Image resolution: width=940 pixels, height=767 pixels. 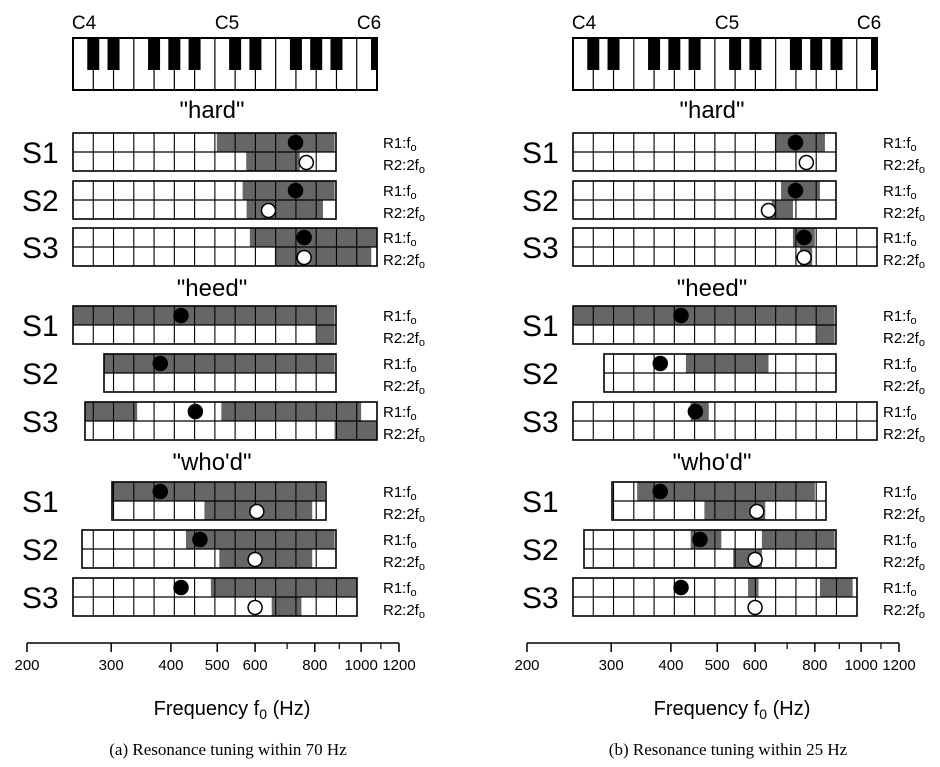 I want to click on singer-label: S3, so click(x=540, y=422).